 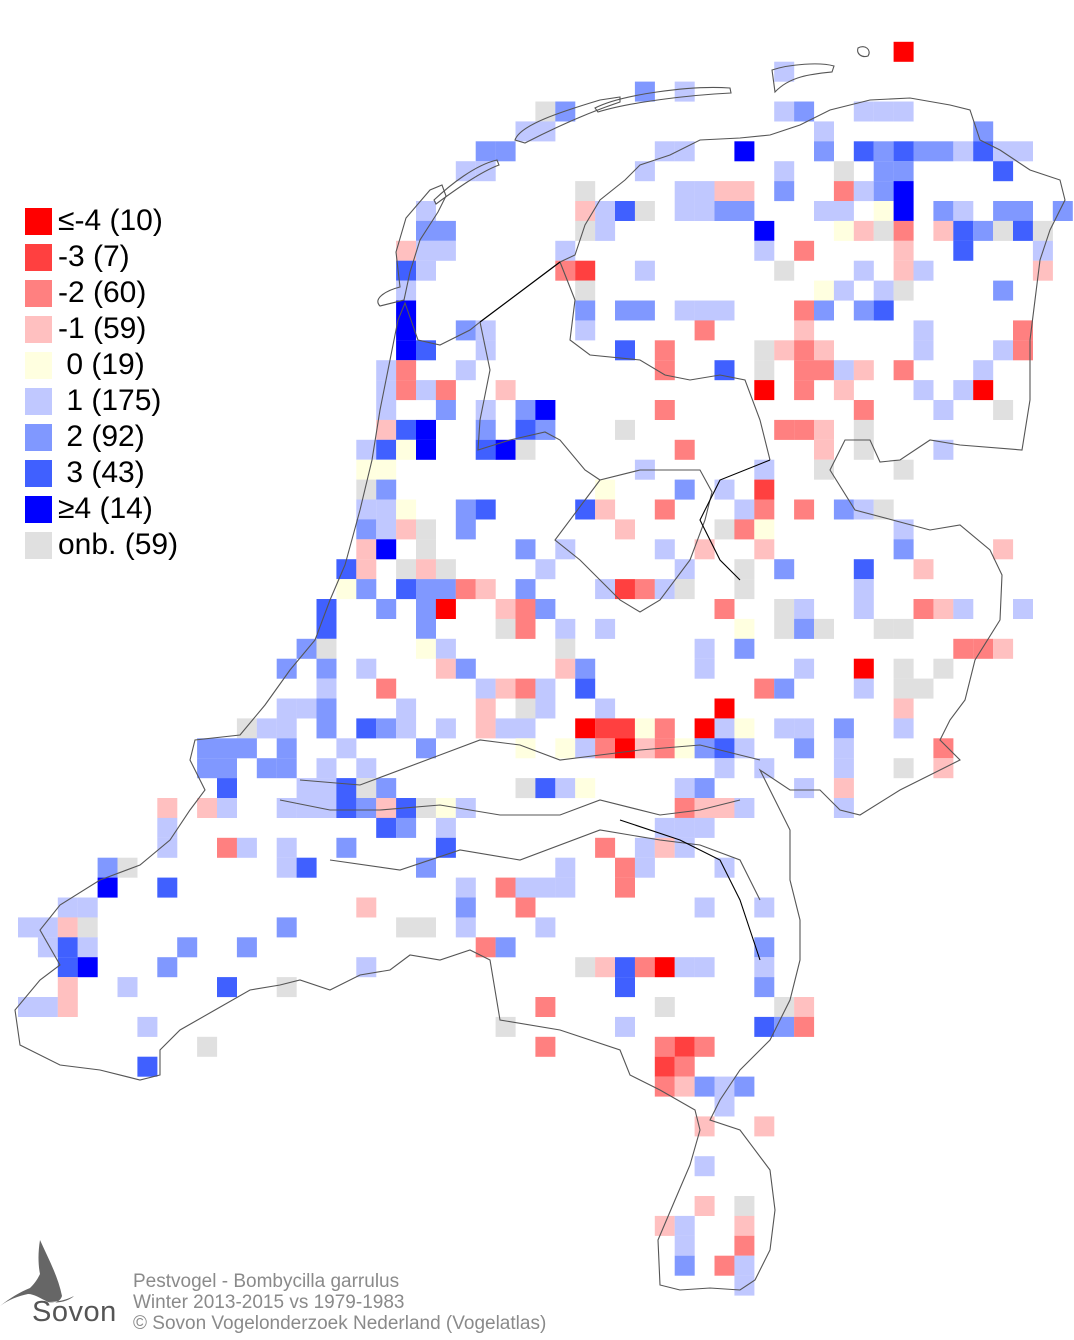 I want to click on legend-label: 3 (43), so click(x=101, y=472).